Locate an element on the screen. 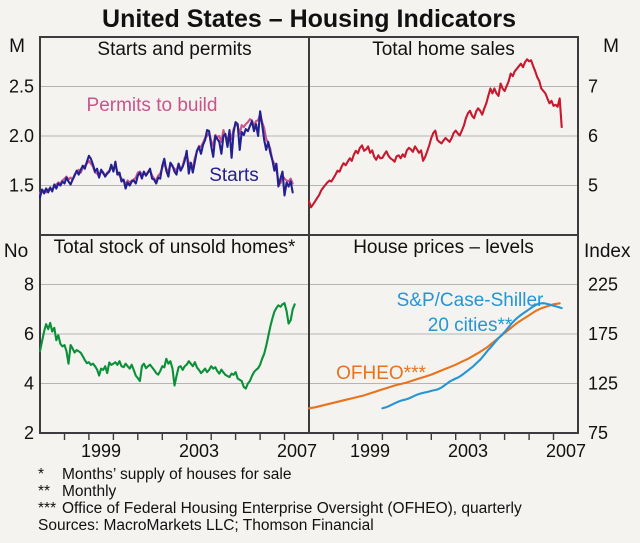 This screenshot has width=640, height=543. y-tick-label: 2.5 is located at coordinates (21, 87).